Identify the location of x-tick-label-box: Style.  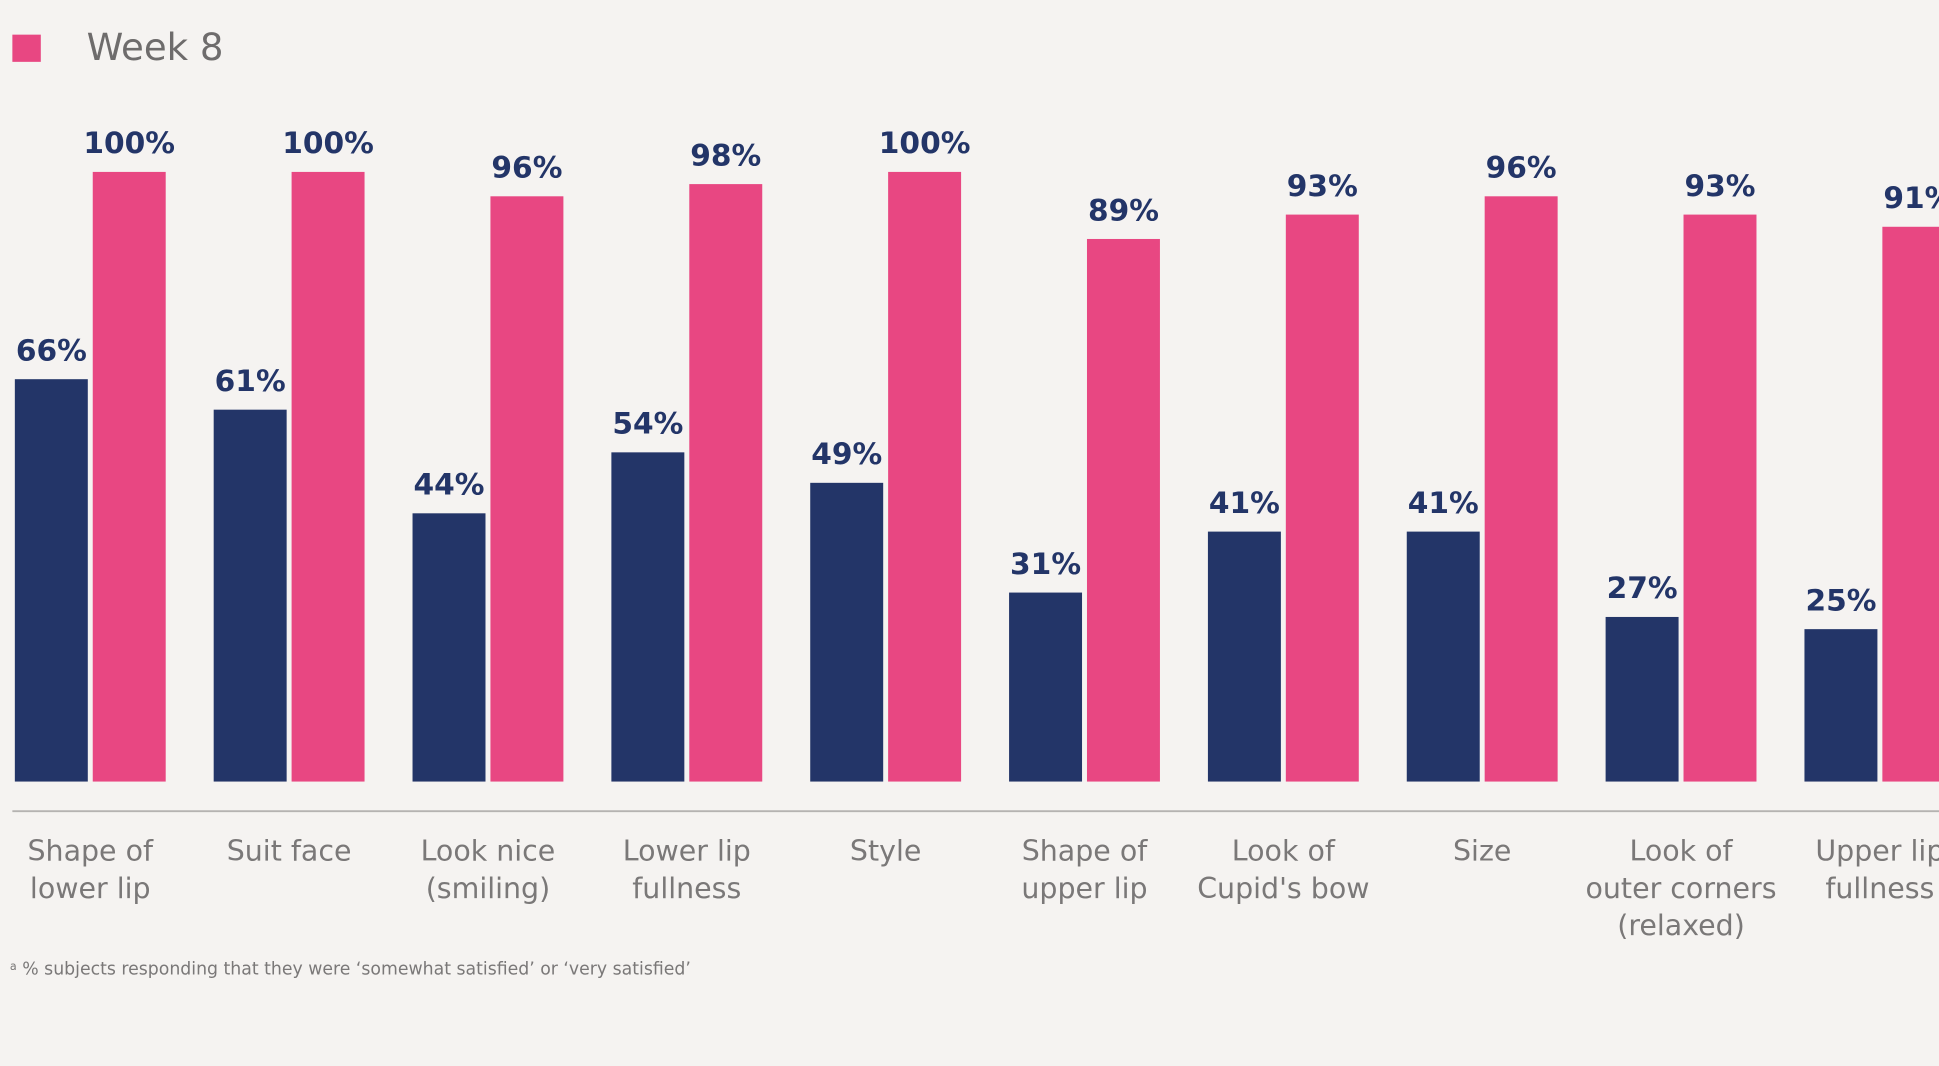
(885, 852).